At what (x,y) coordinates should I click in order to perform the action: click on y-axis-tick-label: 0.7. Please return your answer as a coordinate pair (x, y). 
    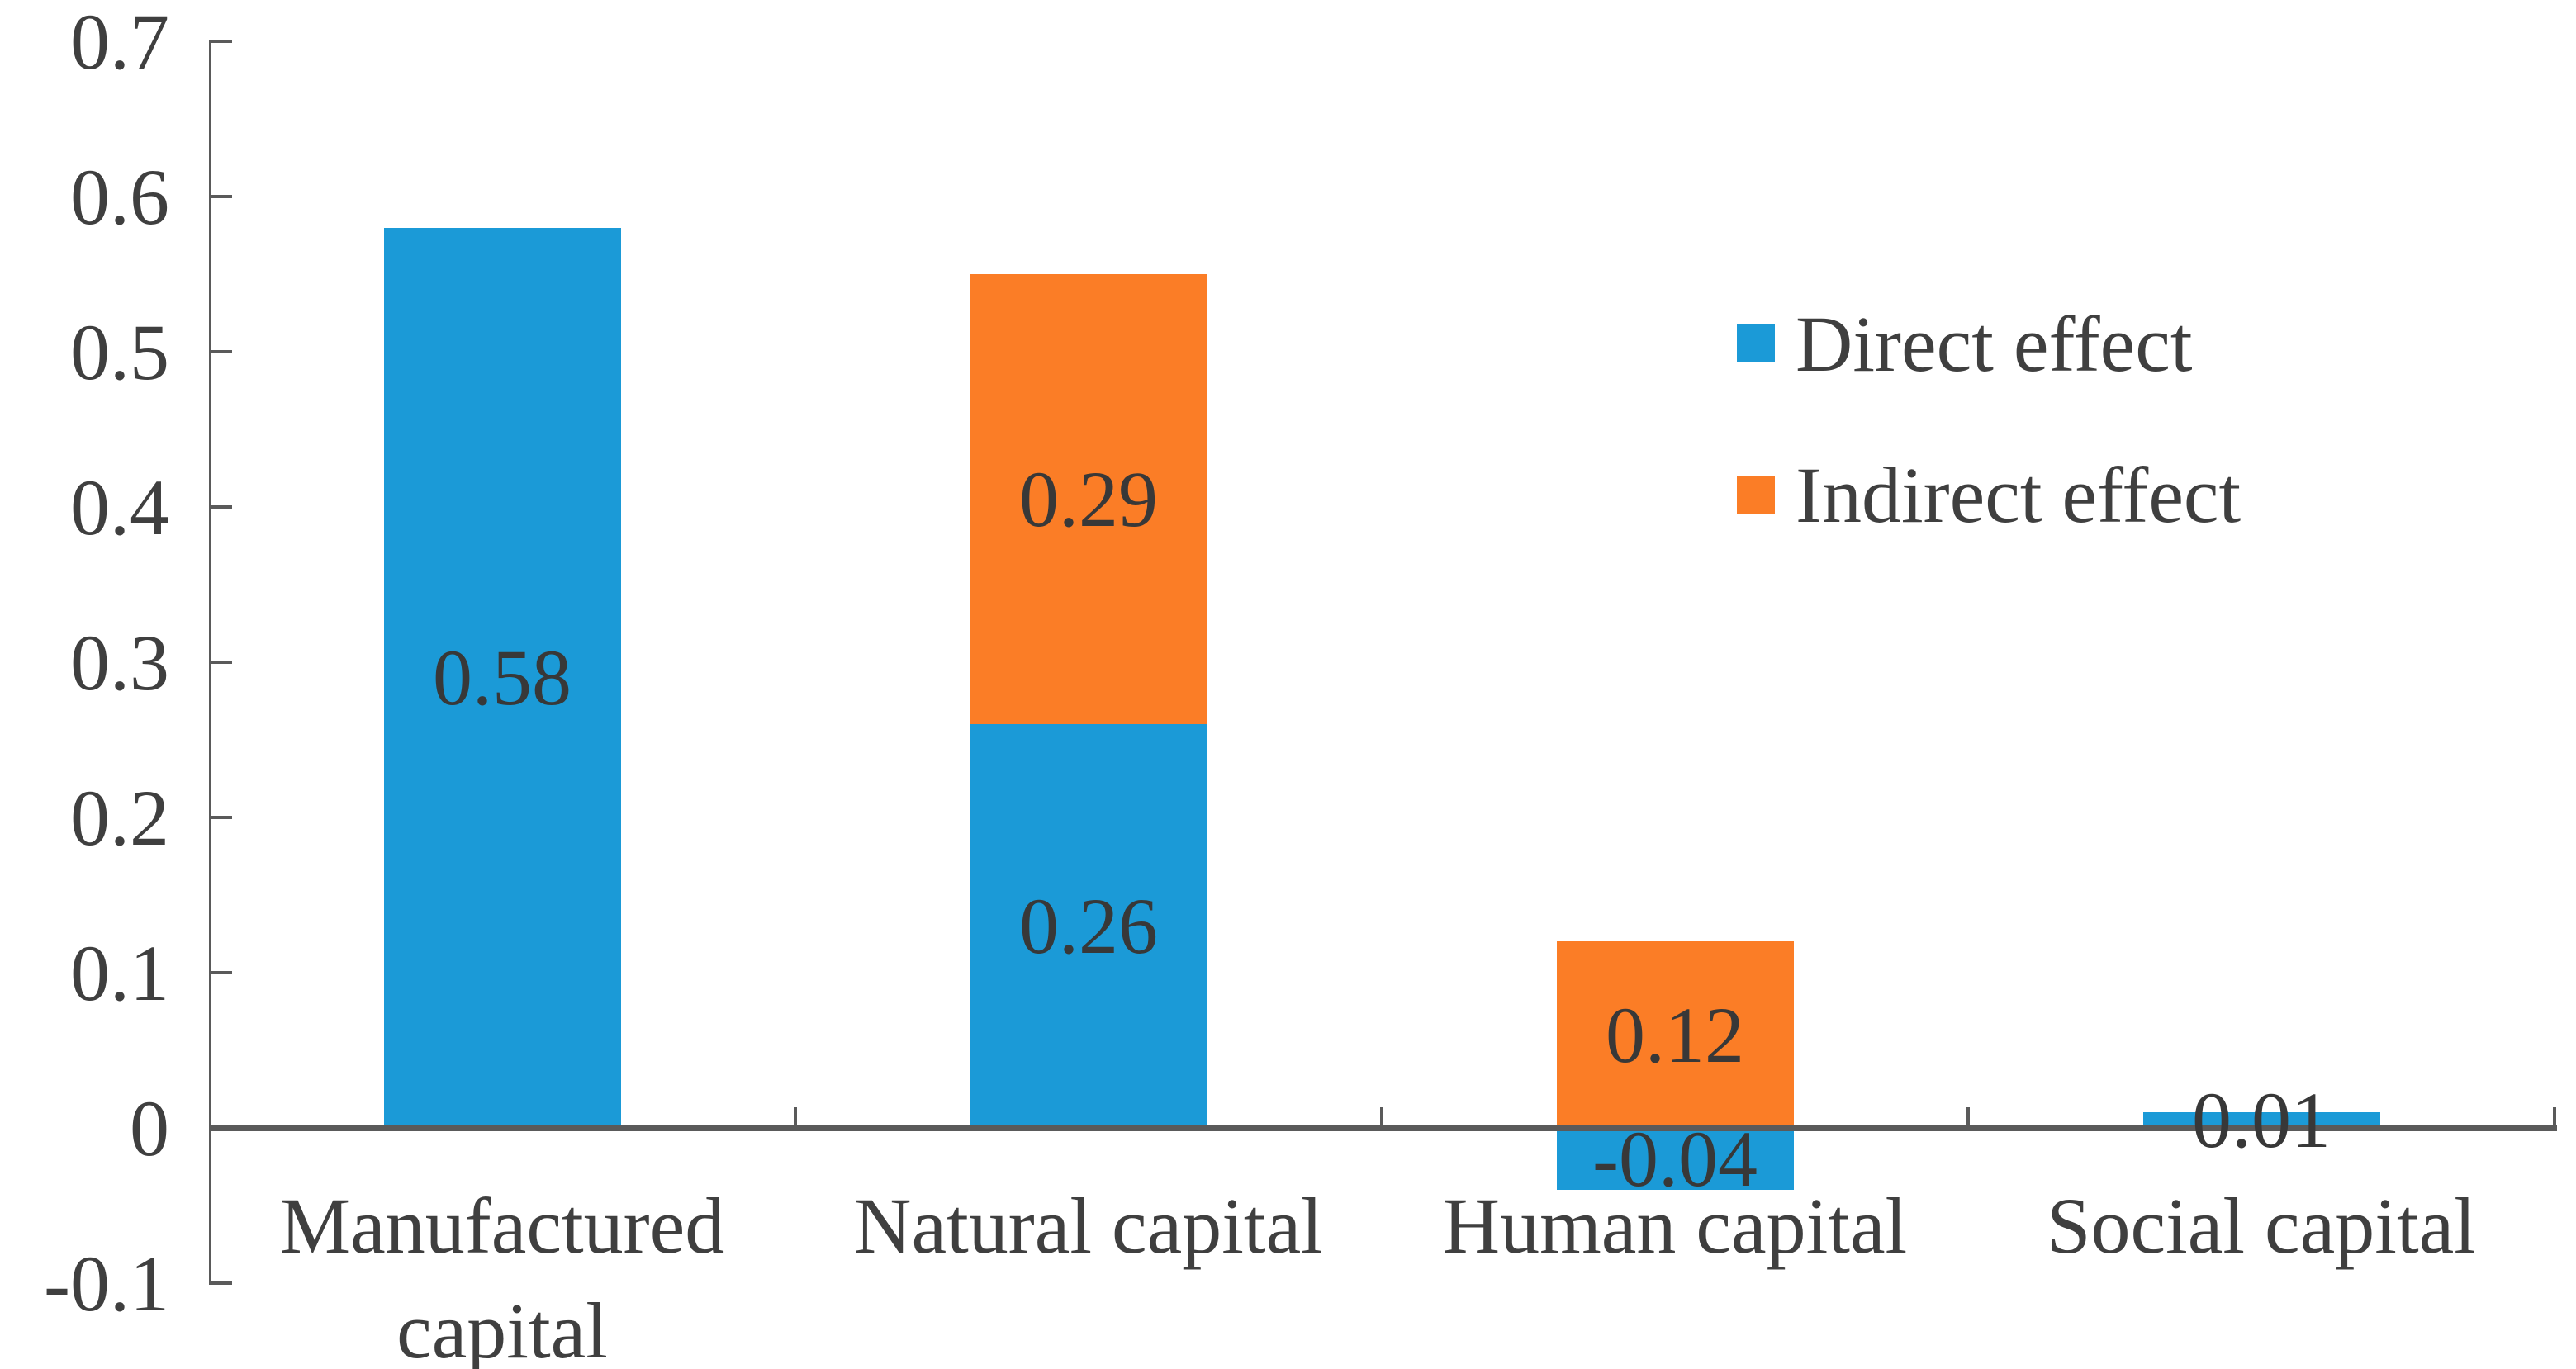
    Looking at the image, I should click on (119, 43).